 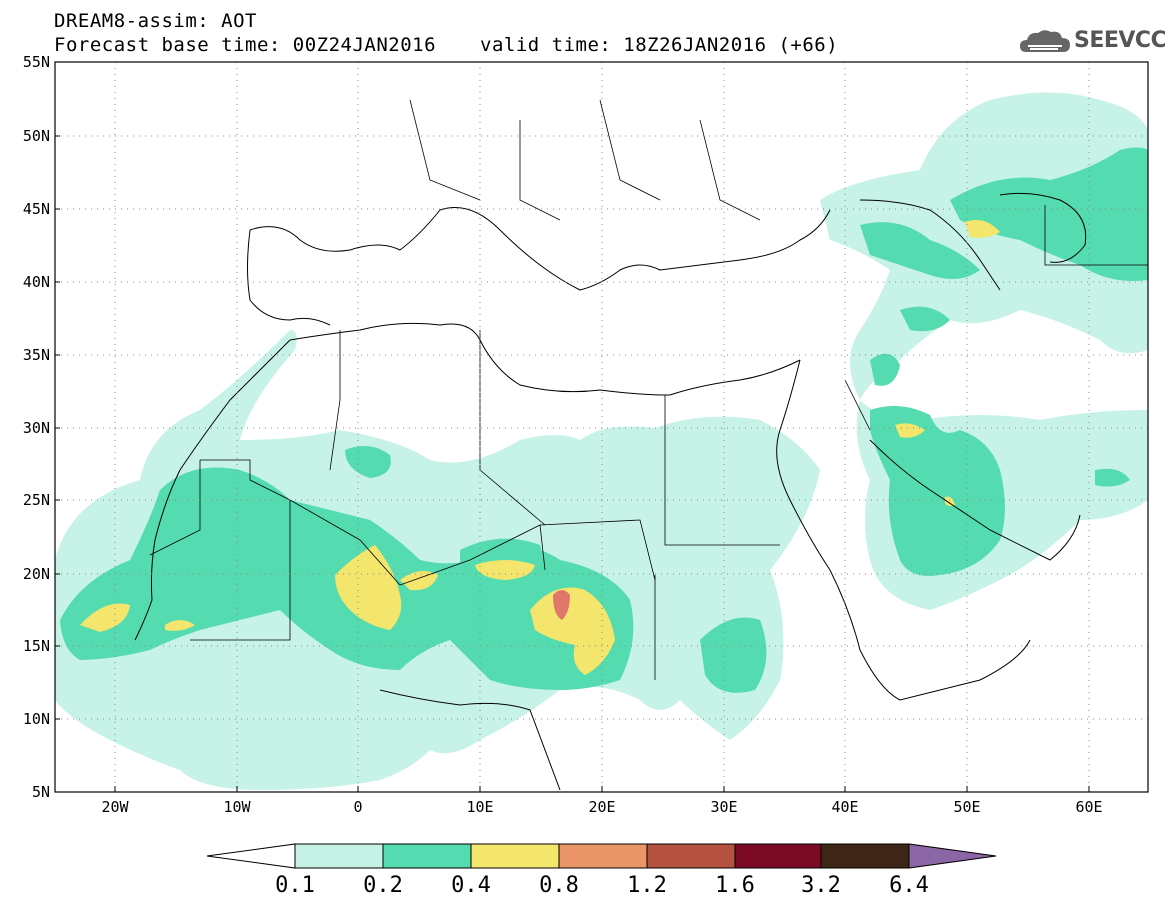 I want to click on lat-ticks, so click(x=57, y=390).